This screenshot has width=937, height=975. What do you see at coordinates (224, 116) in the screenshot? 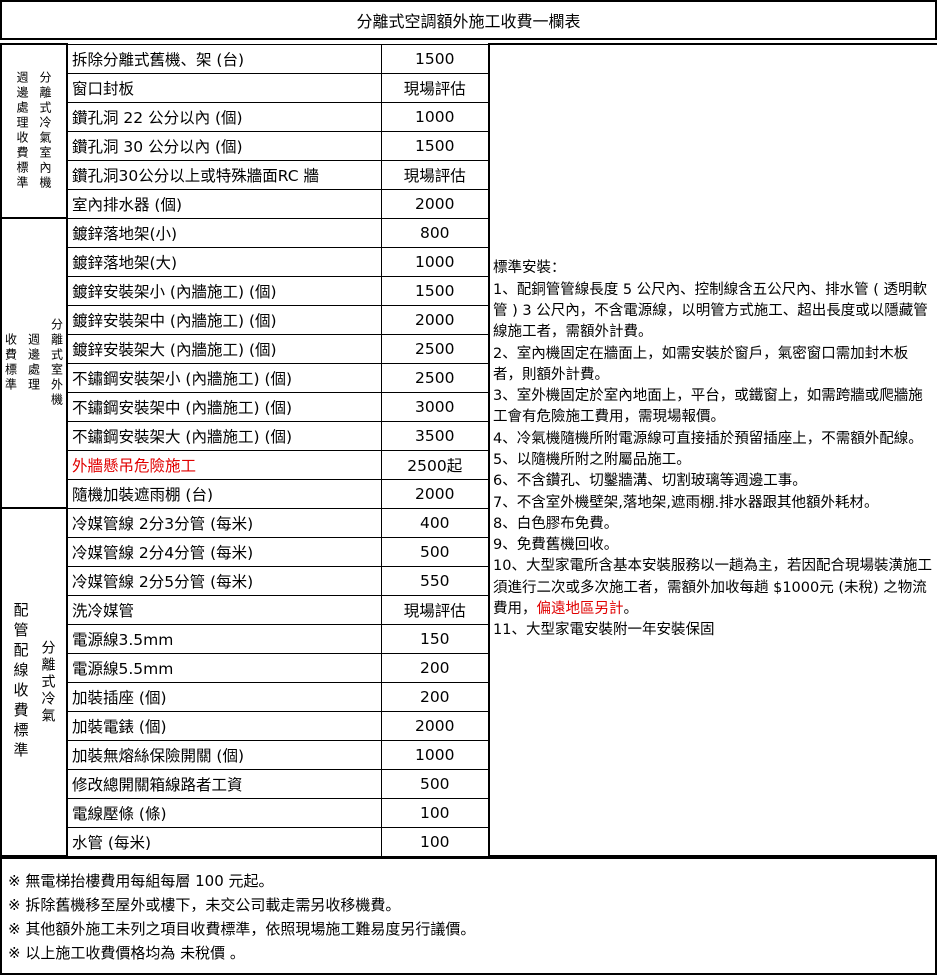
I see `item-name: 鑽孔洞 22 公分以內 (個)` at bounding box center [224, 116].